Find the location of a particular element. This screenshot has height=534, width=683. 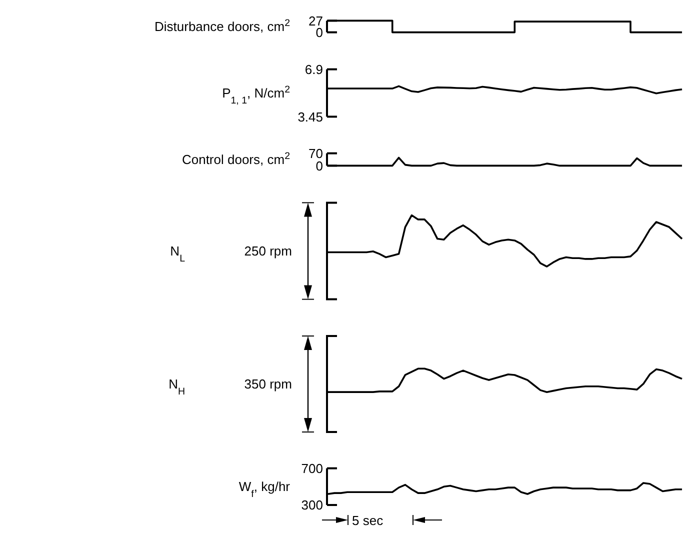

text: 5 sec is located at coordinates (368, 520).